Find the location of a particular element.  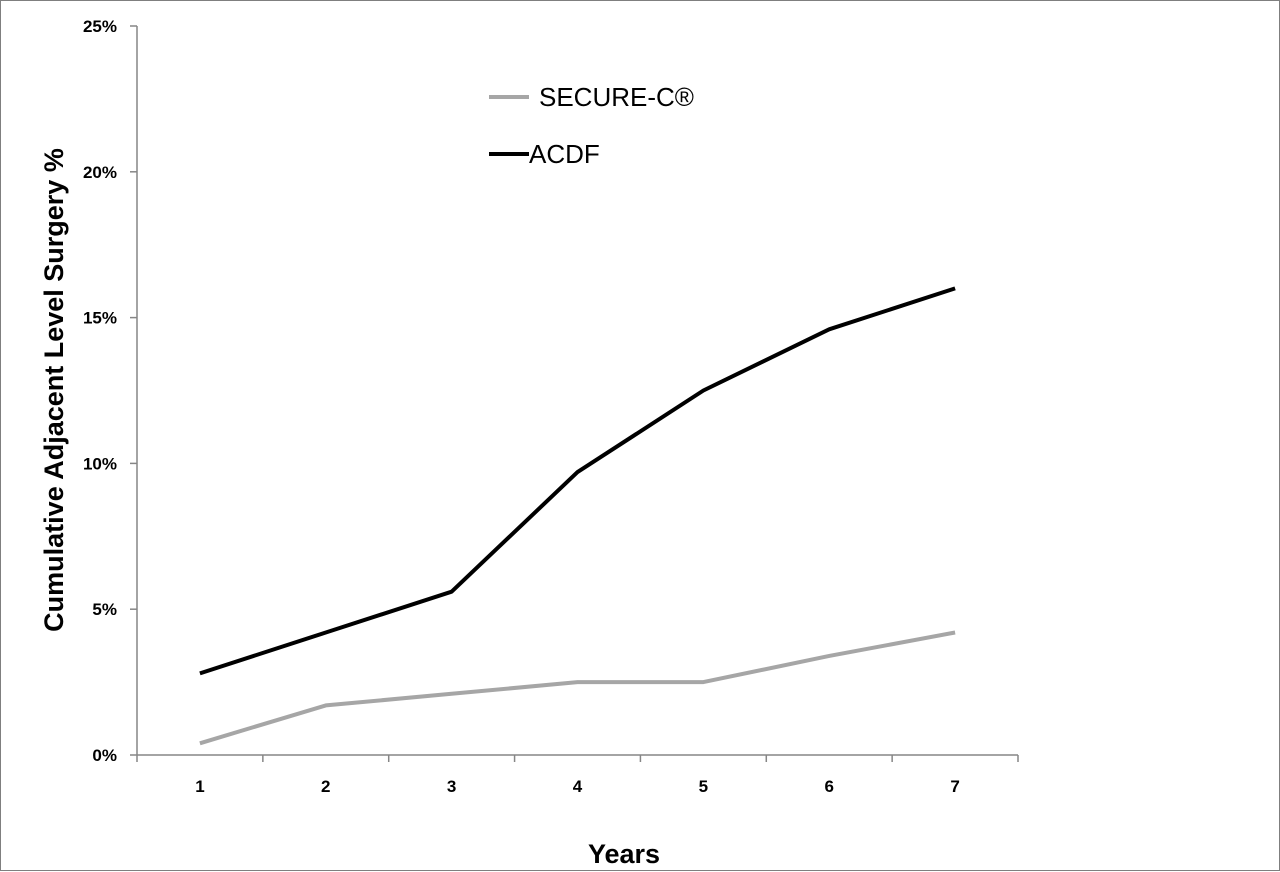

x-tick-label: 1 is located at coordinates (199, 786).